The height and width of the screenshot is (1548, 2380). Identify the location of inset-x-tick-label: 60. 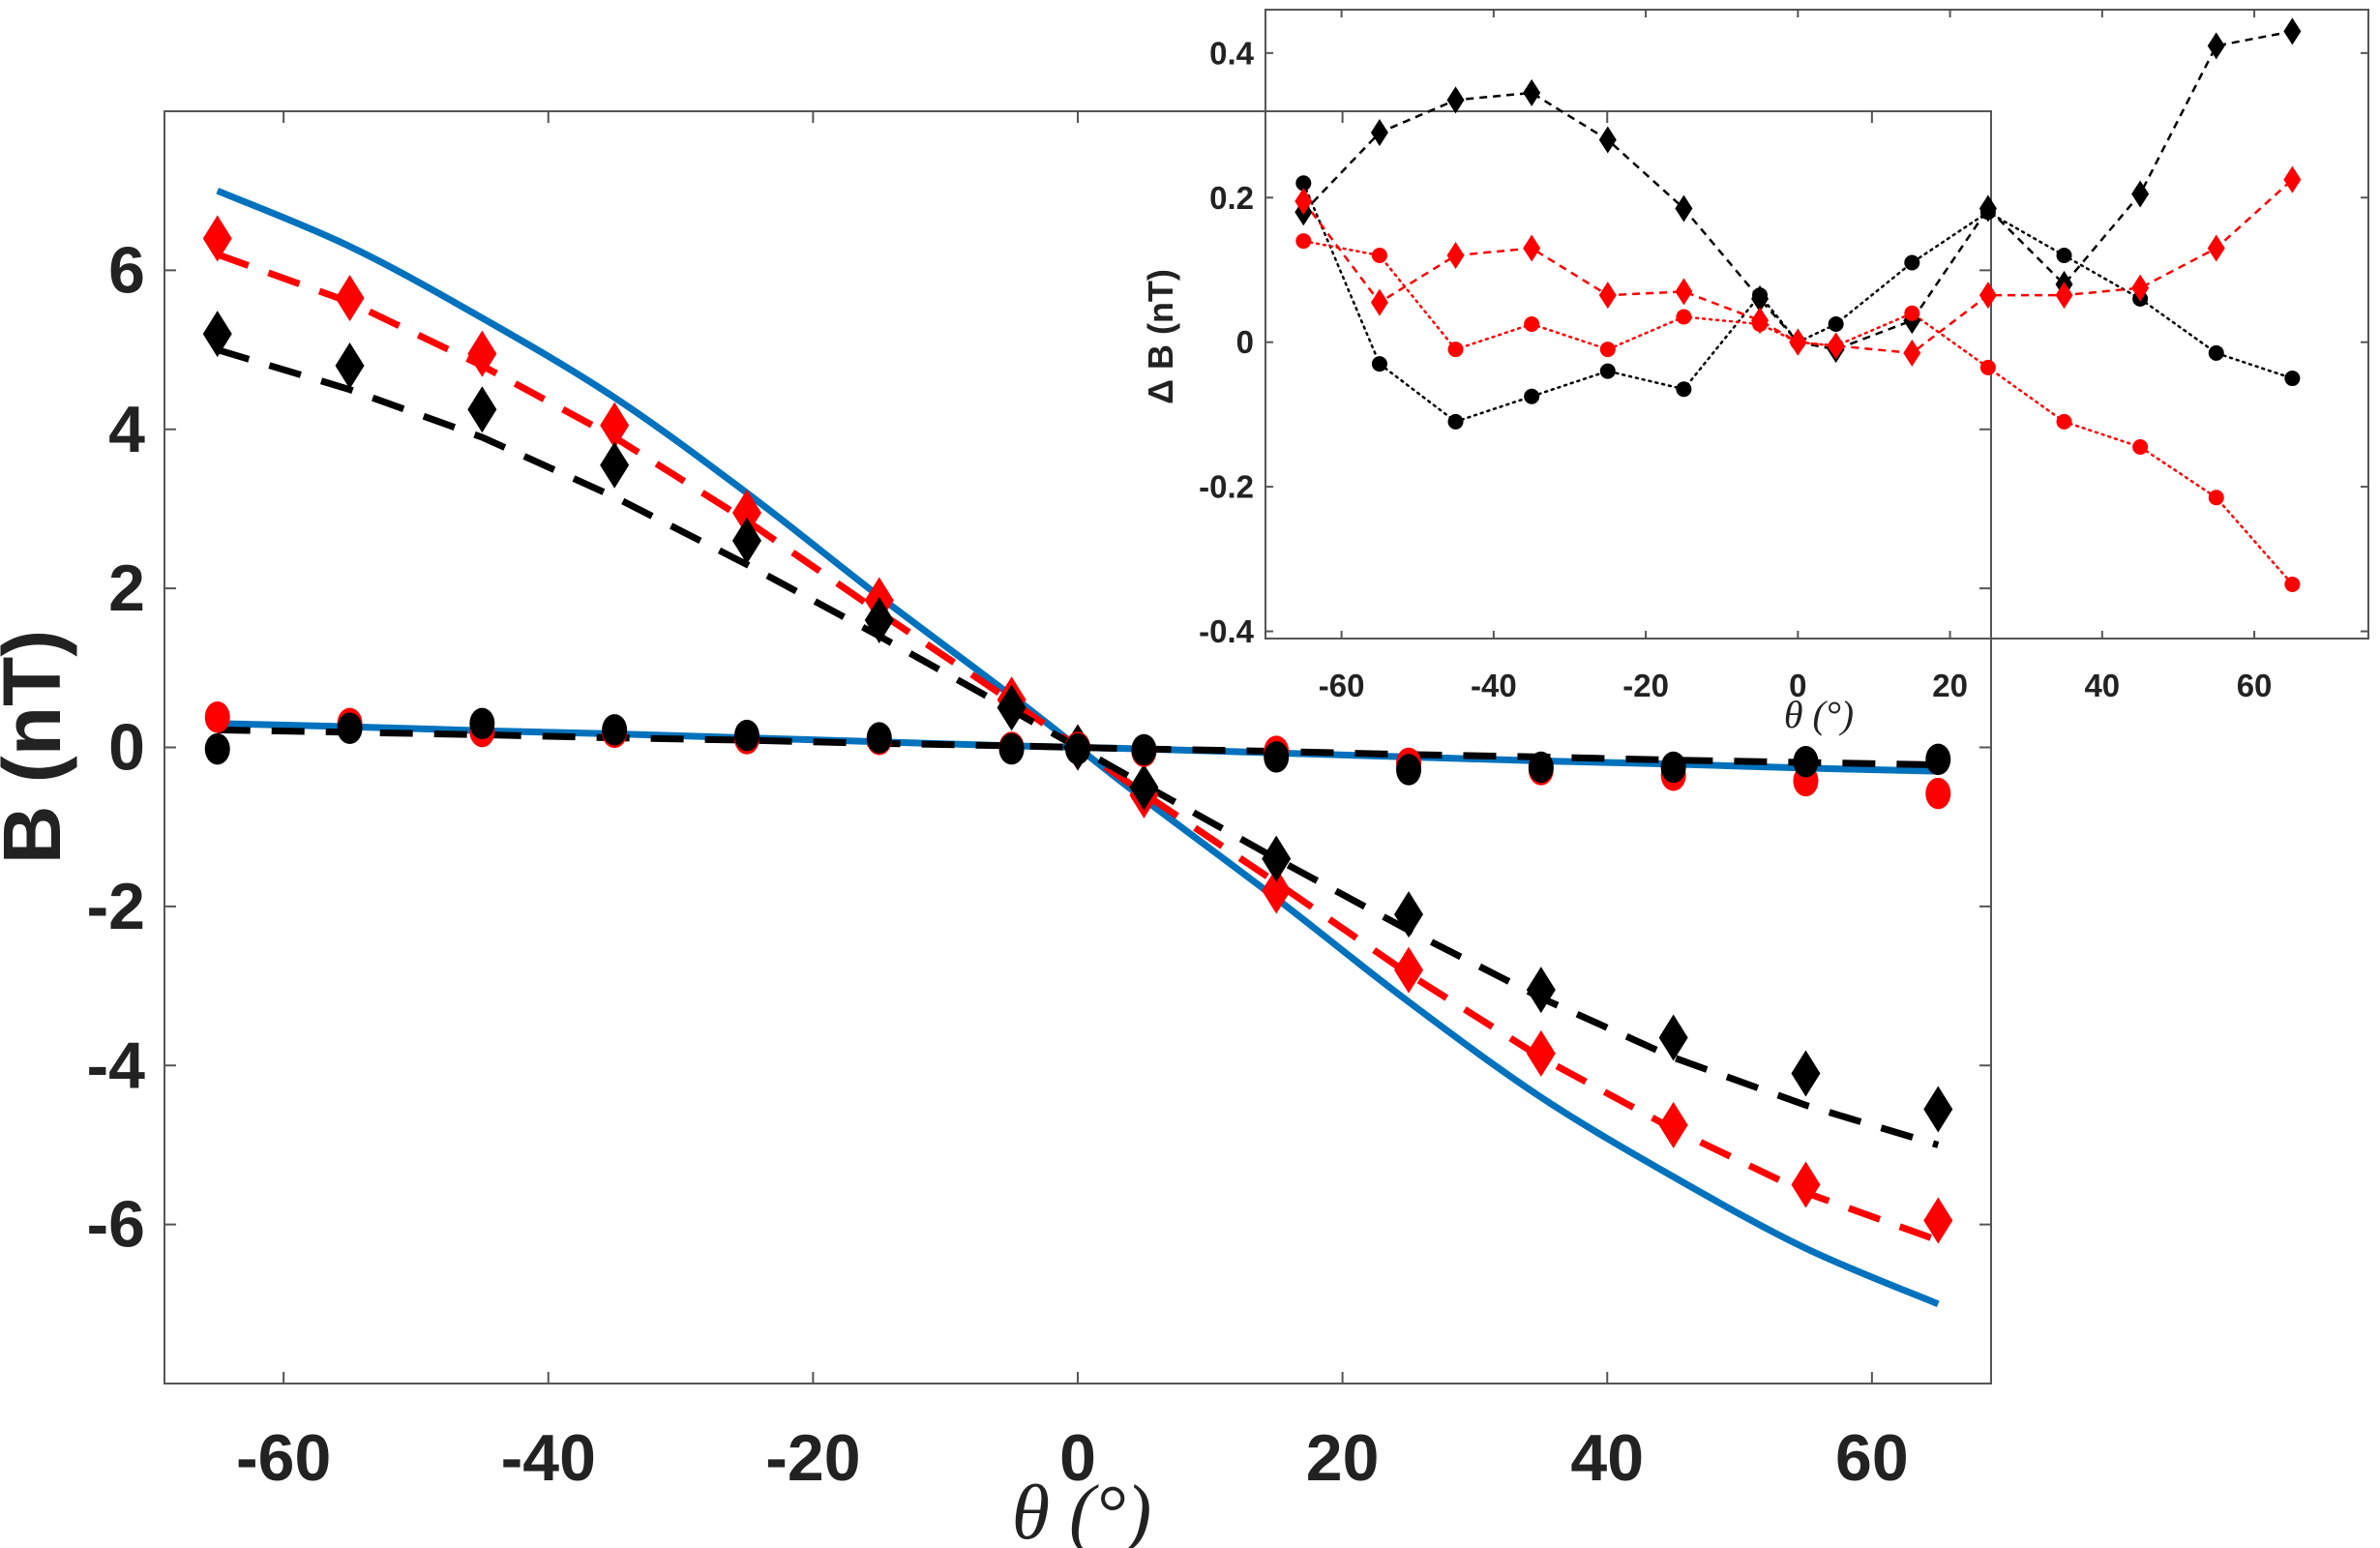
(2255, 685).